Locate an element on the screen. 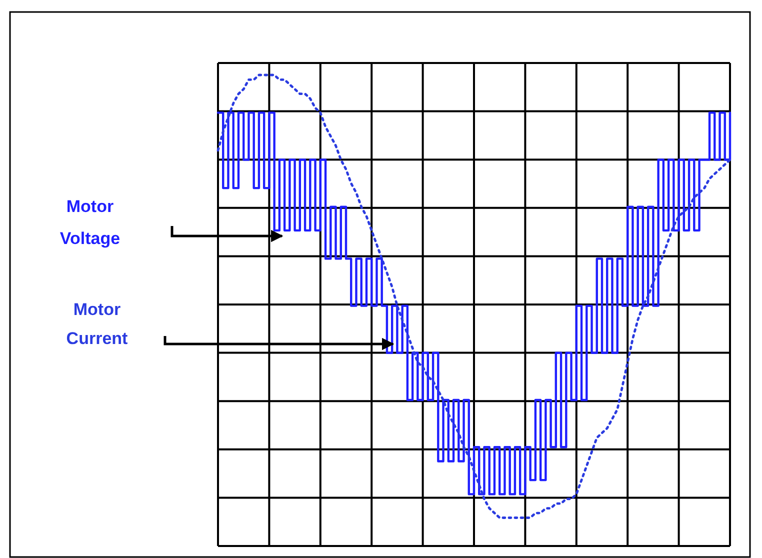  text: Motor Voltage is located at coordinates (90, 222).